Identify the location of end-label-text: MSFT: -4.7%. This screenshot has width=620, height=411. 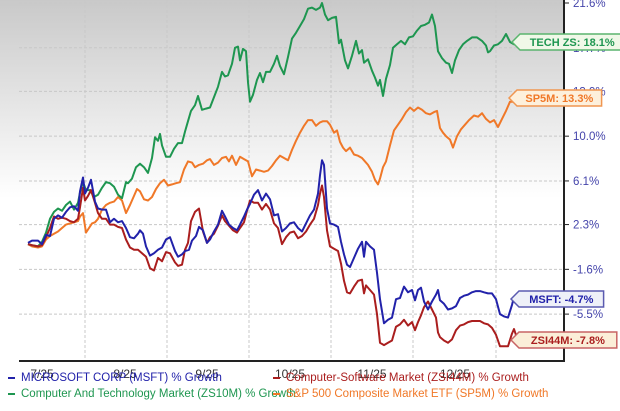
(561, 300).